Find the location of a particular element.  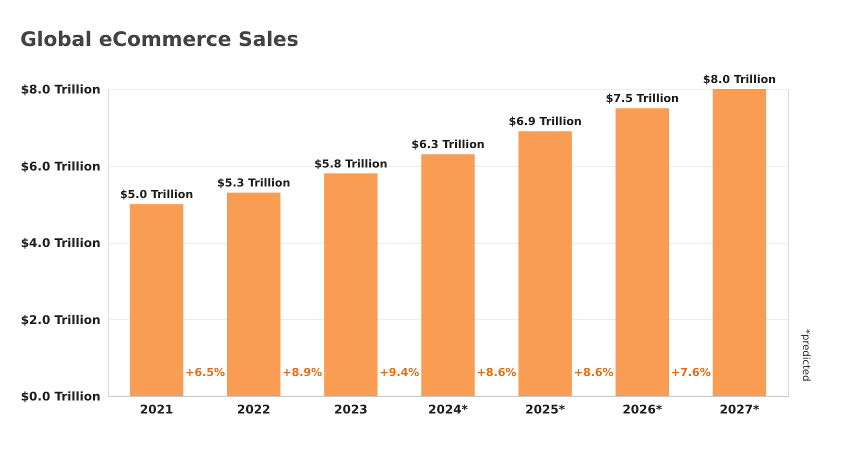

y-tick-label: $8.0 Trillion is located at coordinates (60, 89).